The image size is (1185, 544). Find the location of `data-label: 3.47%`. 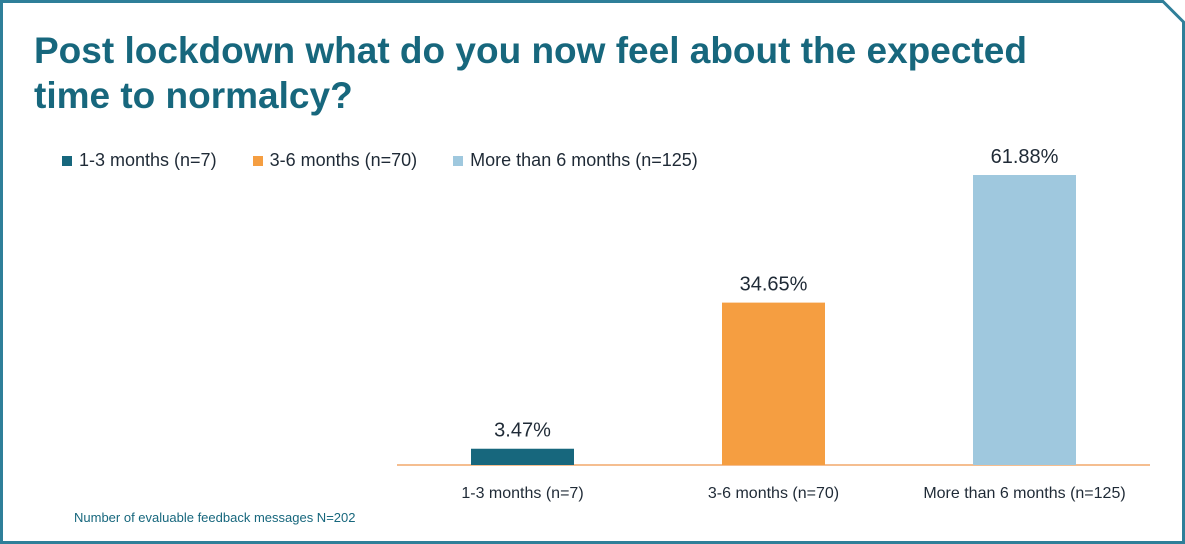

data-label: 3.47% is located at coordinates (522, 431).